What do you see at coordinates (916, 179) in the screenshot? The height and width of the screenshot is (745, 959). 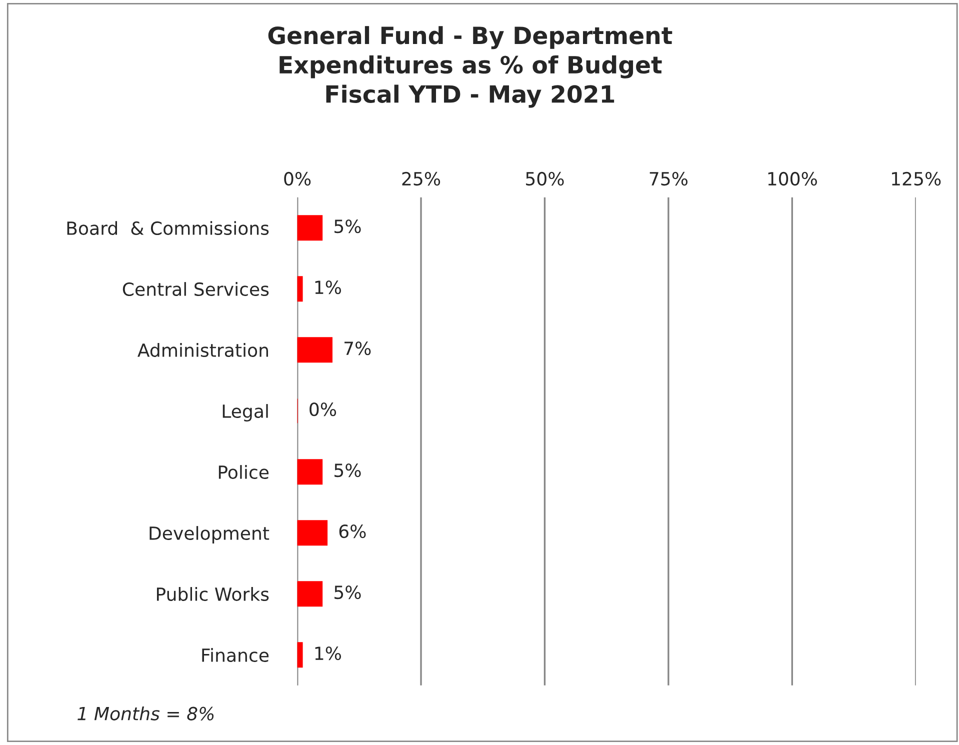 I see `x-tick-label: 125%` at bounding box center [916, 179].